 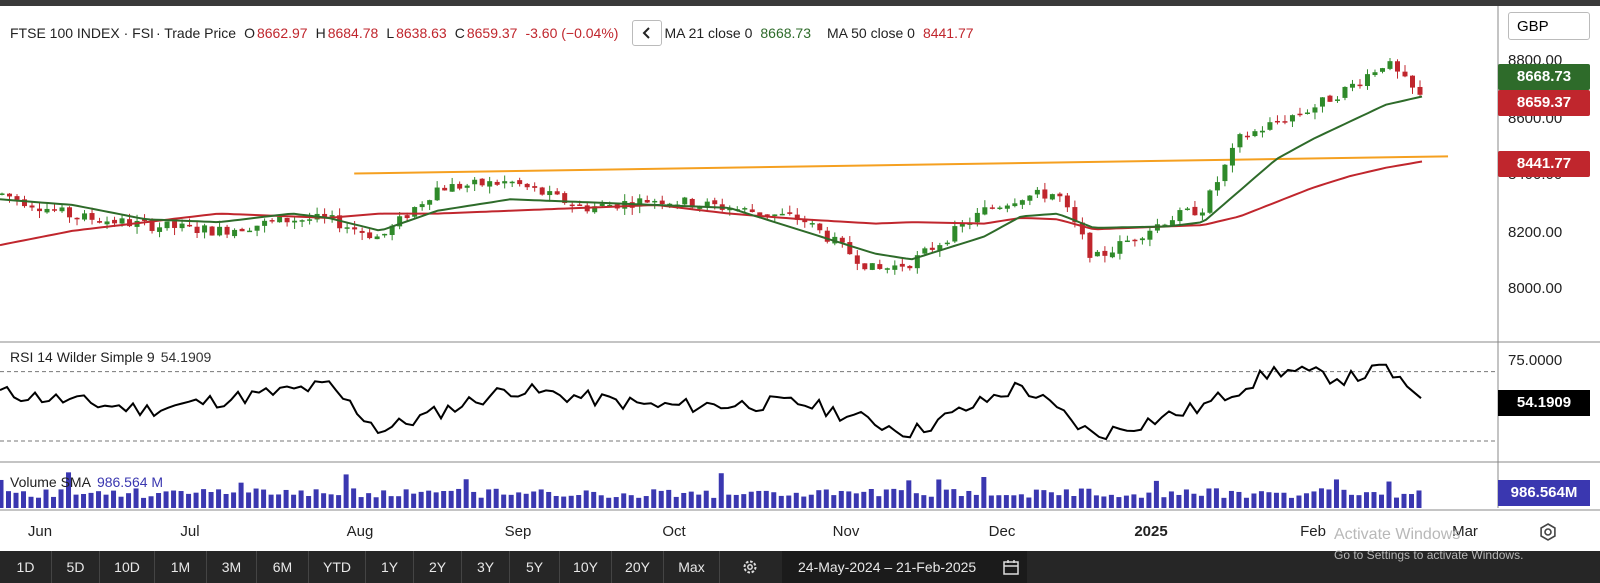 I want to click on low-value: 8638.63, so click(x=421, y=33).